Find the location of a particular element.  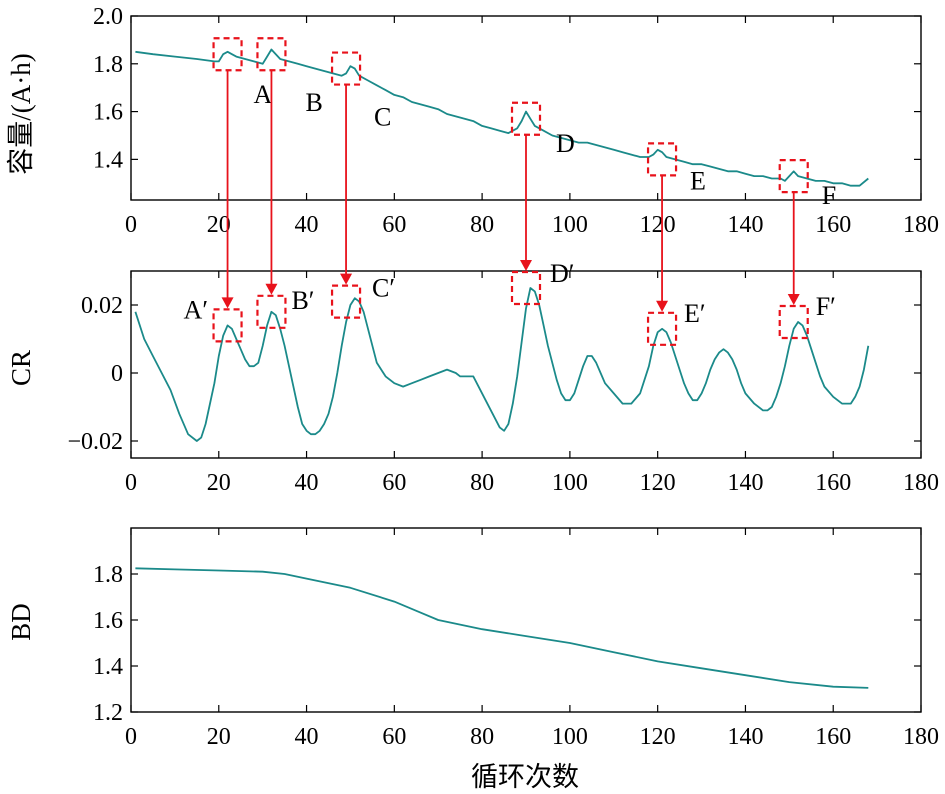

marker-label: D′ is located at coordinates (562, 273).